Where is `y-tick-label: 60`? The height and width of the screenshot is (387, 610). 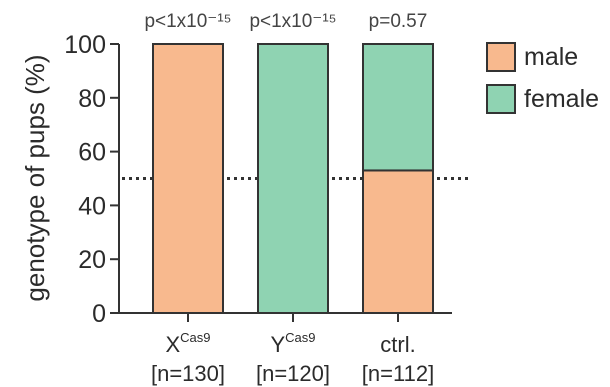 y-tick-label: 60 is located at coordinates (92, 153).